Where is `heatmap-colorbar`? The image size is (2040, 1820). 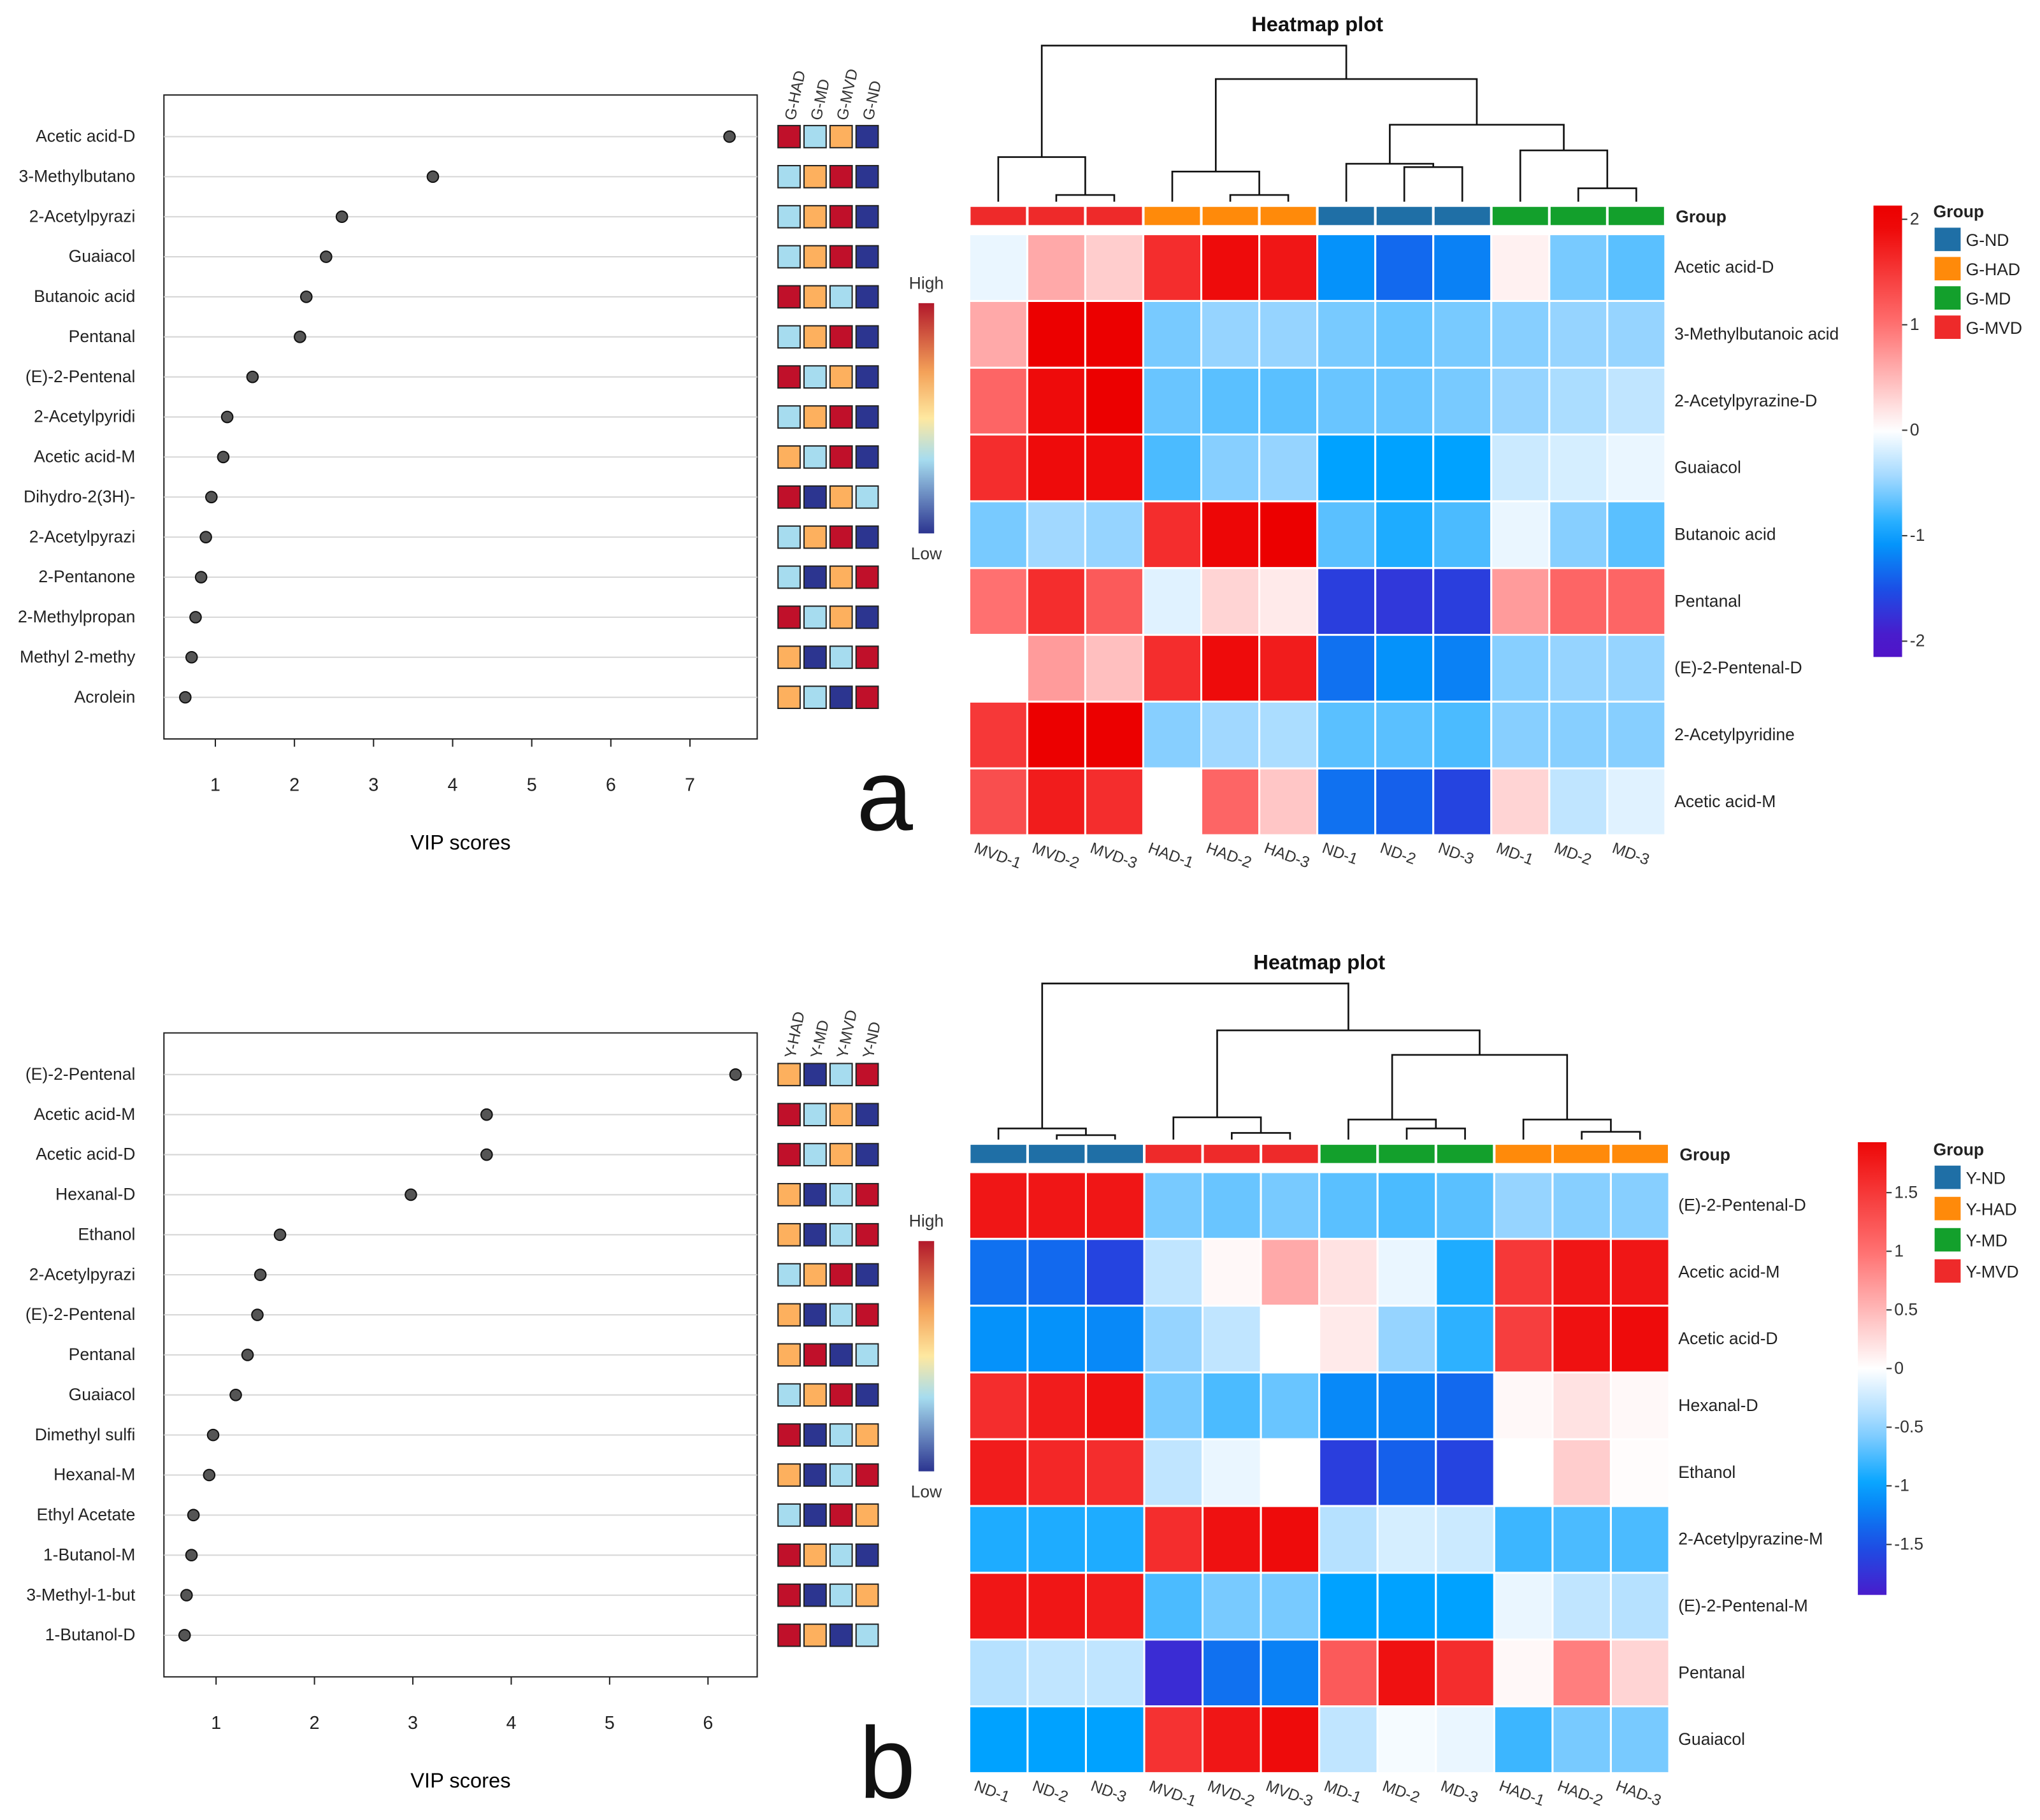
heatmap-colorbar is located at coordinates (1872, 1368).